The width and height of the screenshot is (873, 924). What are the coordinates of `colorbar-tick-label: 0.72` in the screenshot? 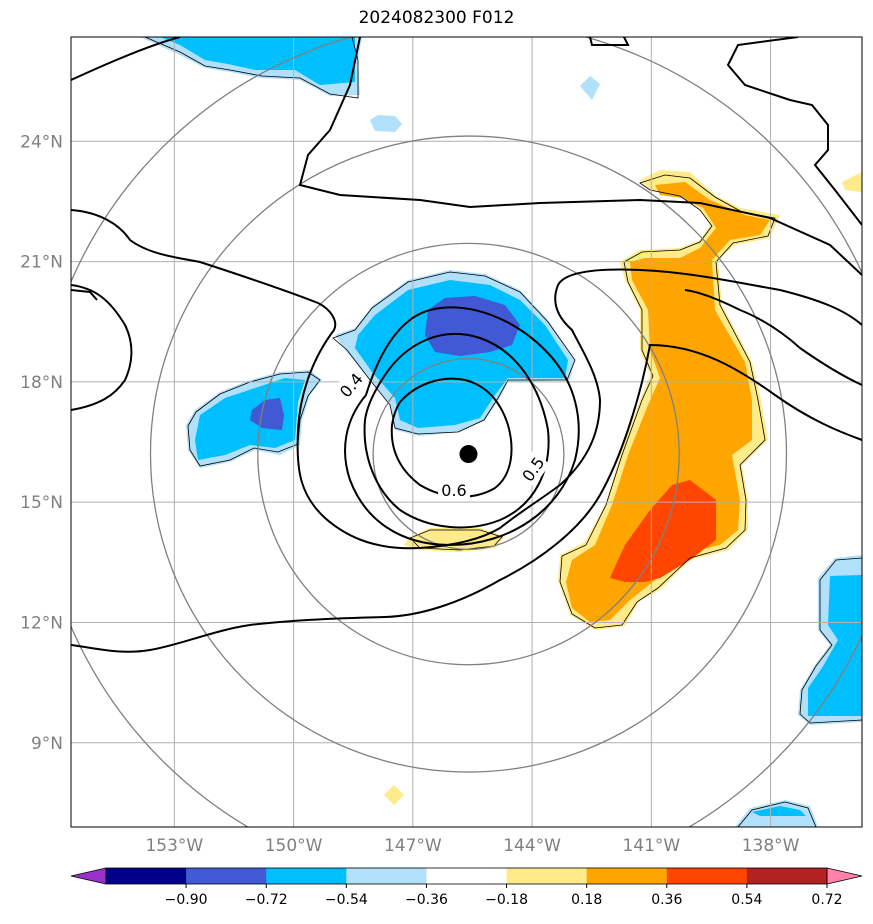 It's located at (826, 900).